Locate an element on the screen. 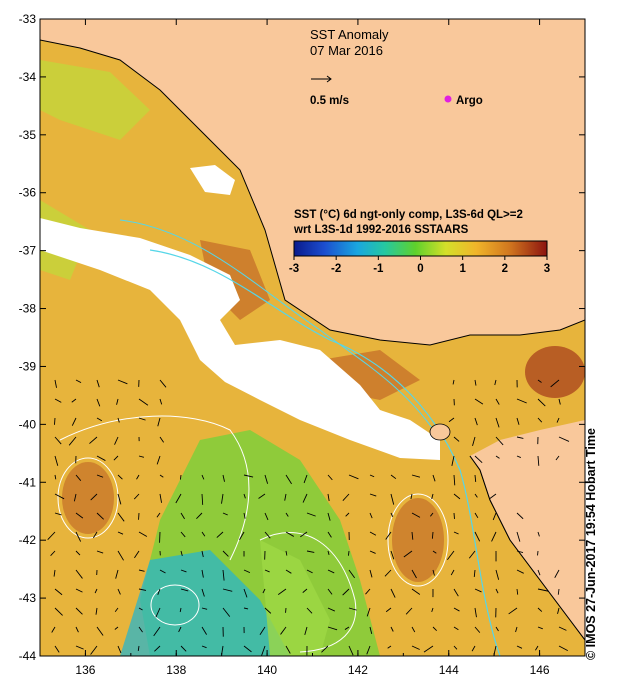 This screenshot has width=627, height=692. sea-green-strip is located at coordinates (295, 598).